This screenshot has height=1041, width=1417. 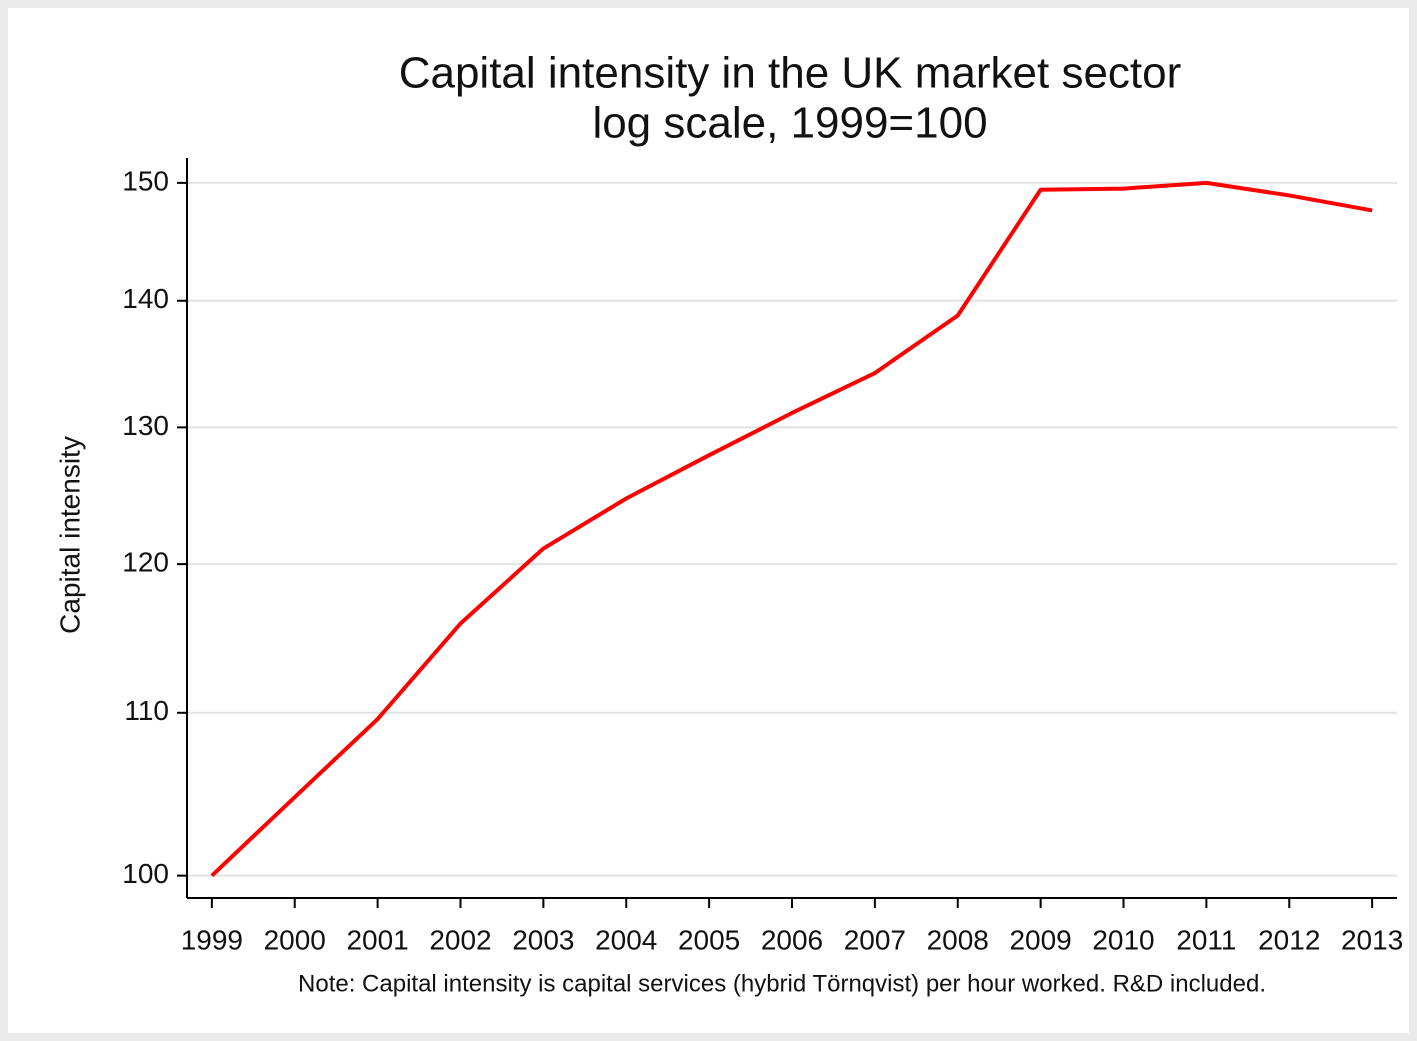 I want to click on y-tick-label: 120, so click(x=145, y=562).